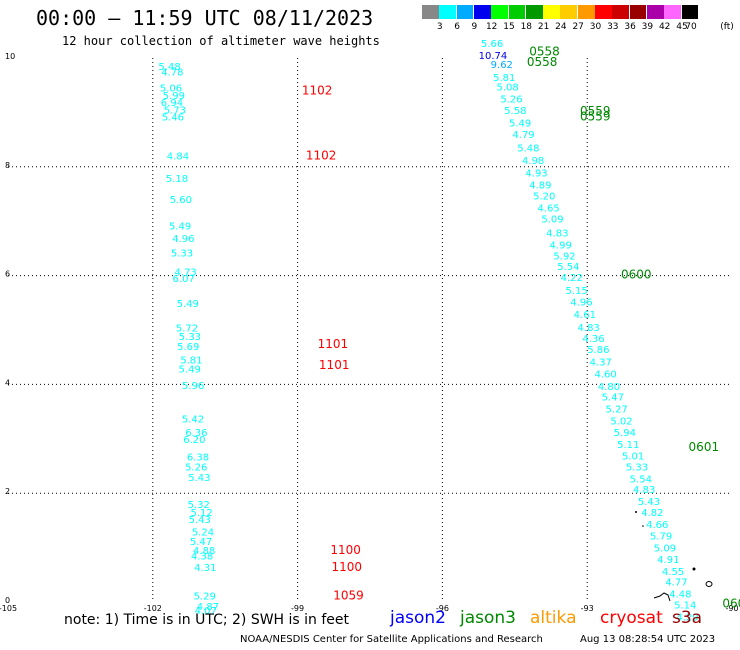 The image size is (740, 650). Describe the element at coordinates (561, 27) in the screenshot. I see `legend-label: 24` at that location.